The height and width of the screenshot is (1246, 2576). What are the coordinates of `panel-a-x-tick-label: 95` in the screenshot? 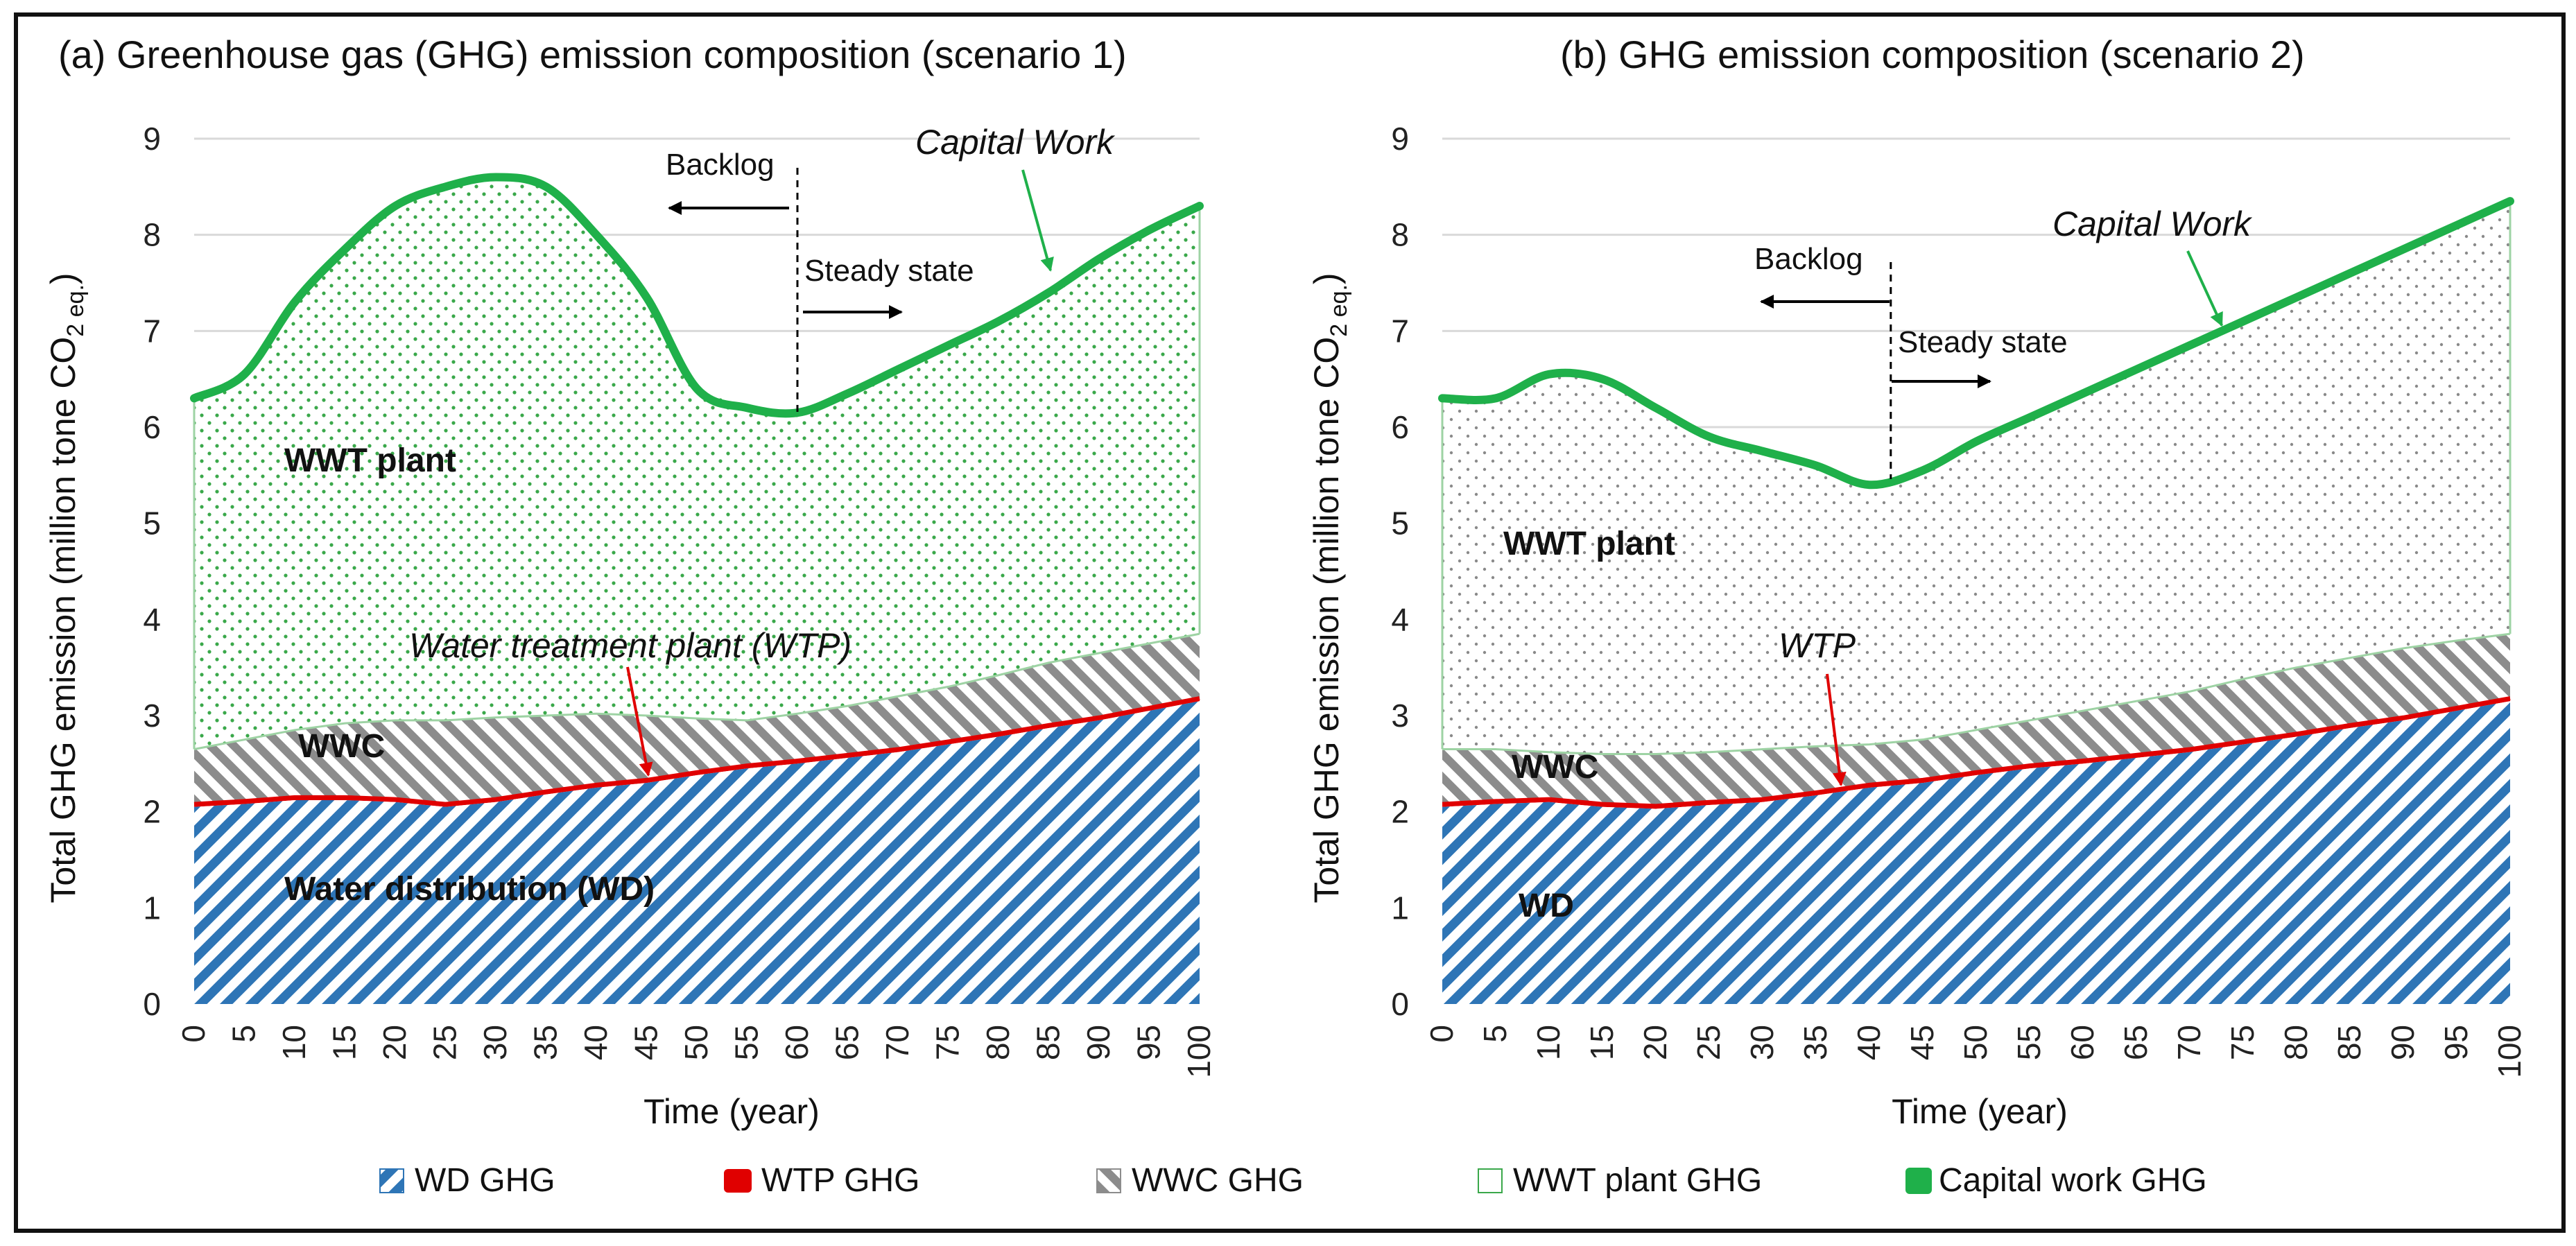 It's located at (1149, 1042).